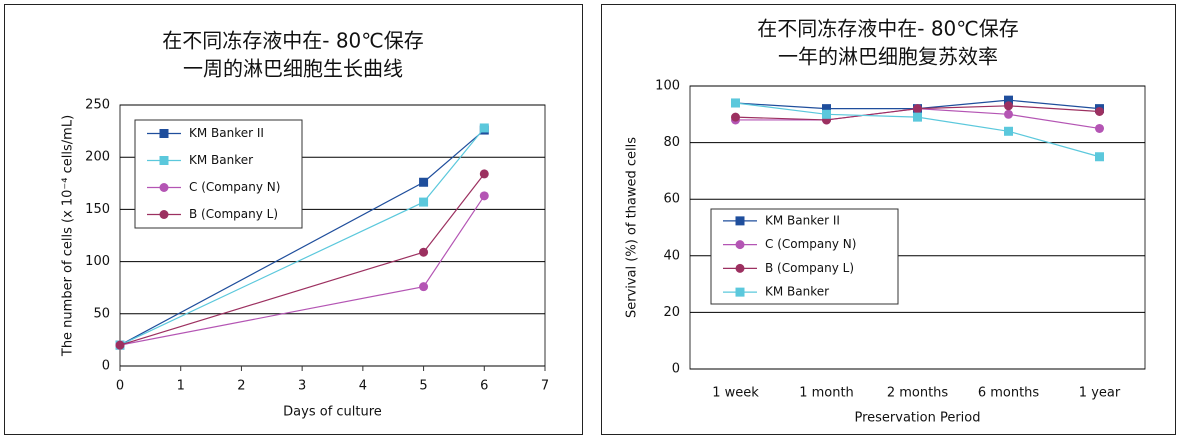 Image resolution: width=1181 pixels, height=439 pixels. I want to click on y-tick-label: 150, so click(97, 209).